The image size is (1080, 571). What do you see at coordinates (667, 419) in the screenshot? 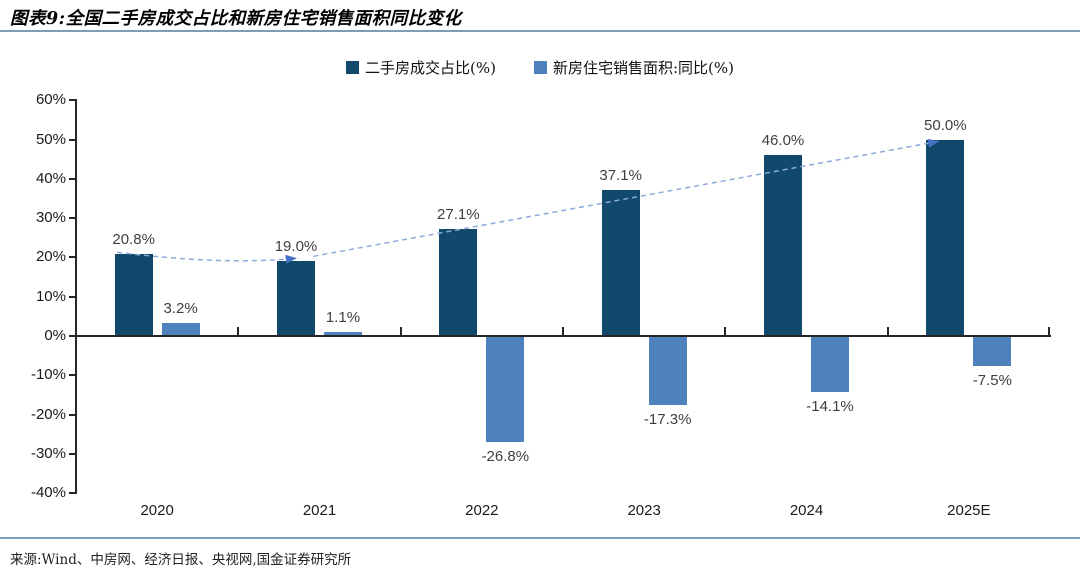
I see `bar-value-label: -17.3%` at bounding box center [667, 419].